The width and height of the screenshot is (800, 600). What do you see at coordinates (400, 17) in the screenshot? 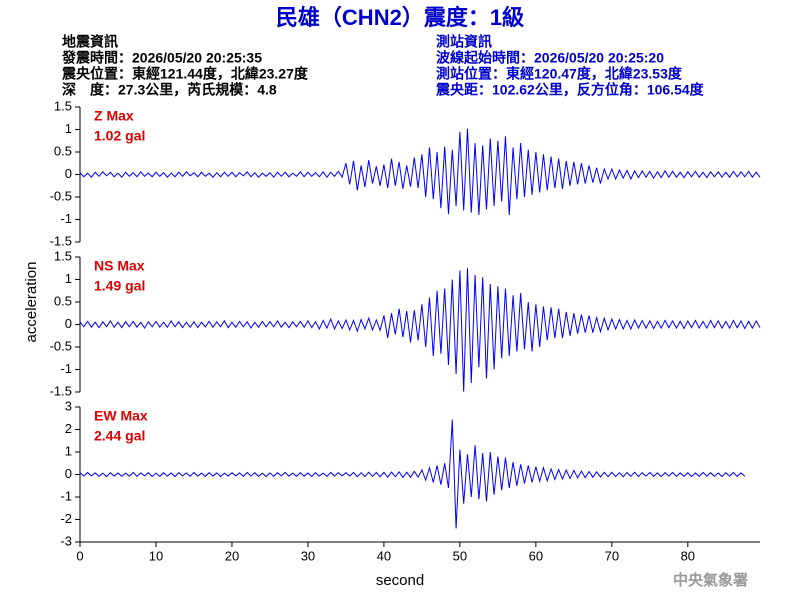
I see `chart-title: 民雄（CHN2）震度：1級` at bounding box center [400, 17].